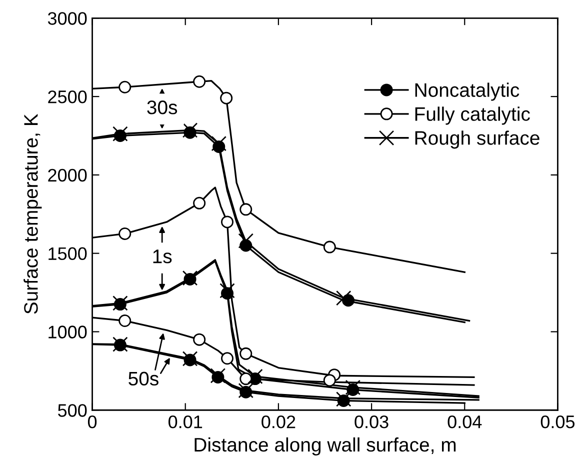 The width and height of the screenshot is (584, 465). What do you see at coordinates (67, 175) in the screenshot?
I see `y-tick-label: 2000` at bounding box center [67, 175].